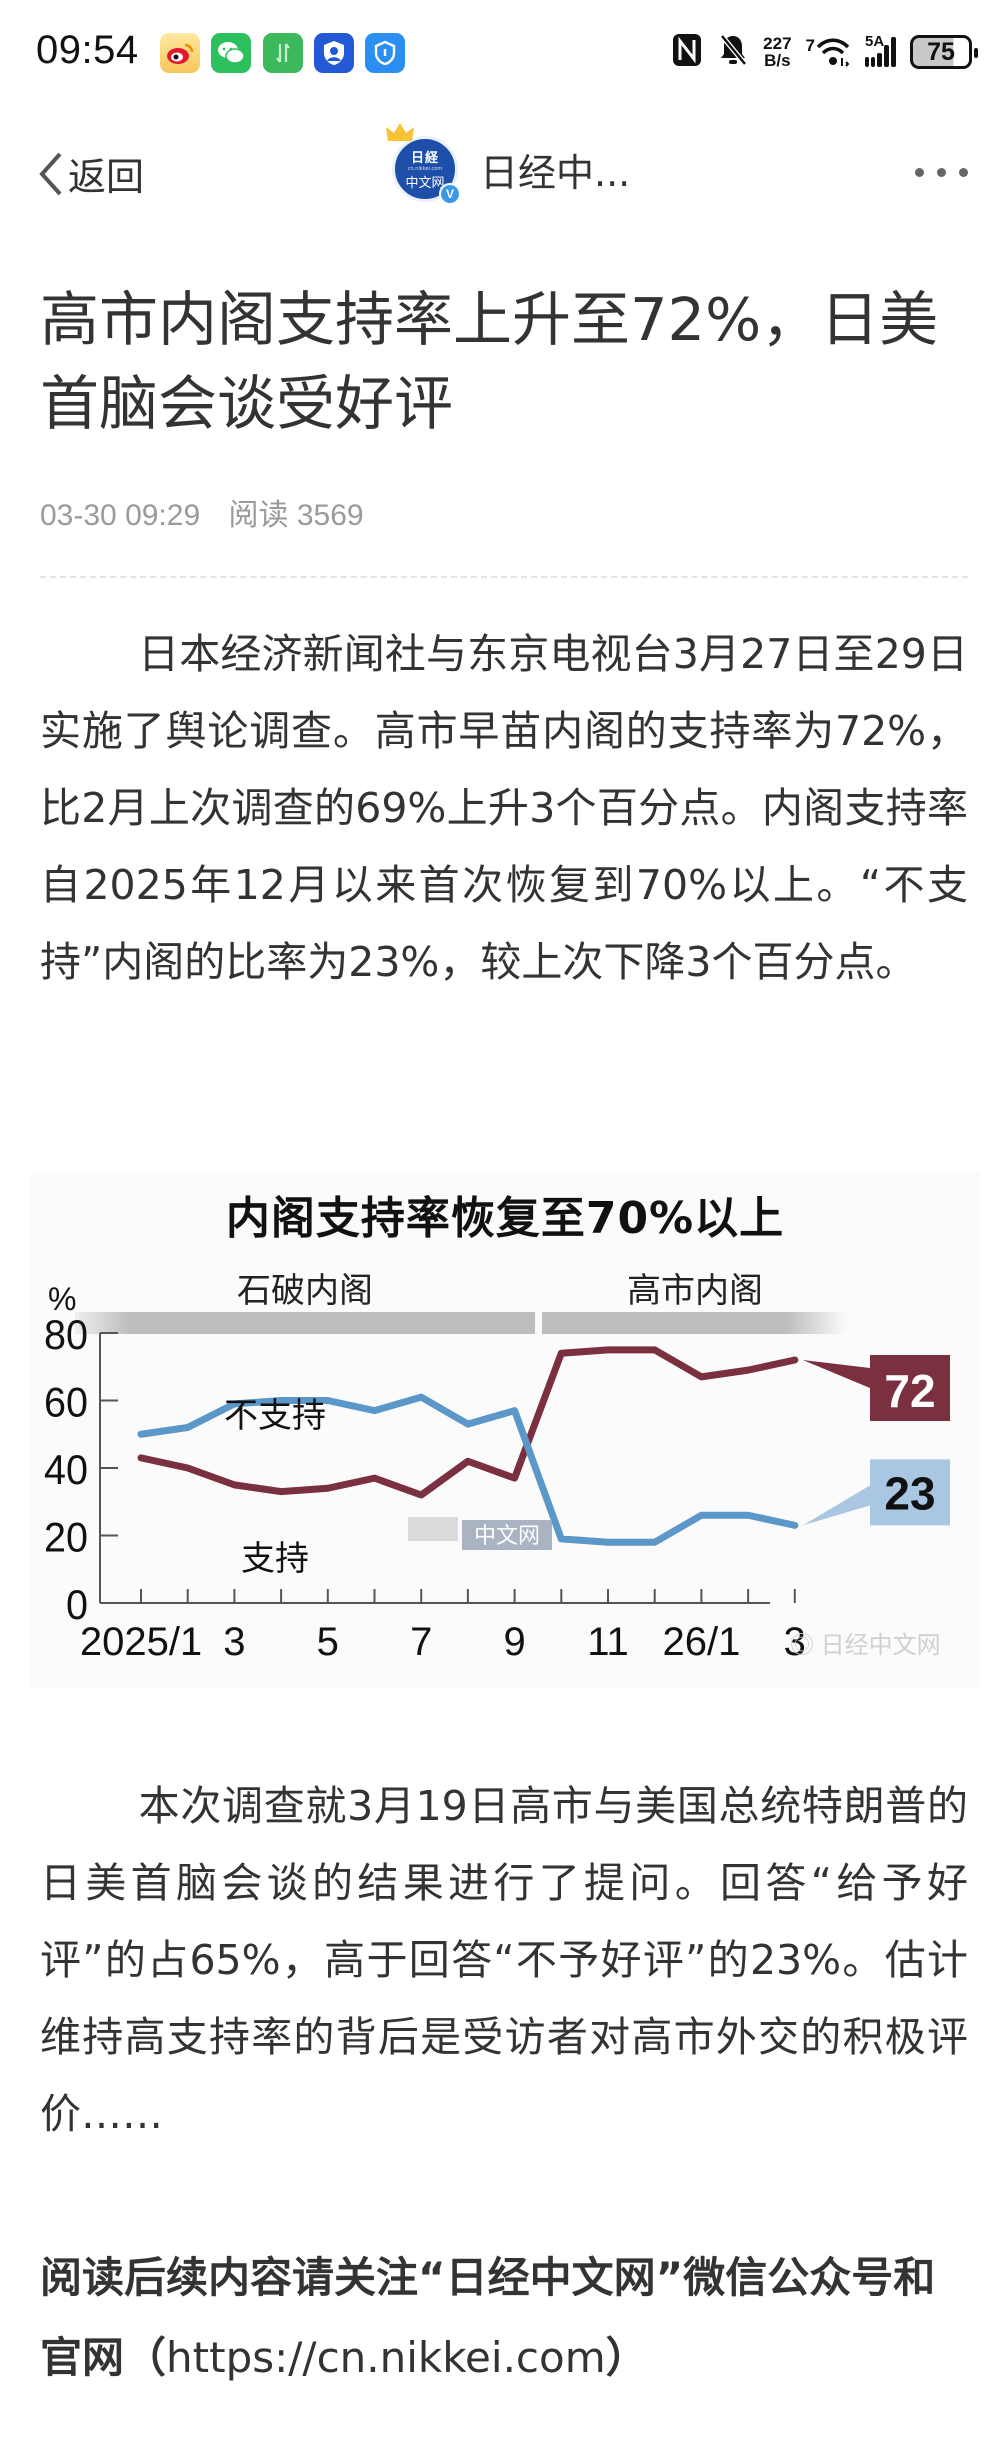  Describe the element at coordinates (695, 1291) in the screenshot. I see `svg-text: 高市内阁` at that location.